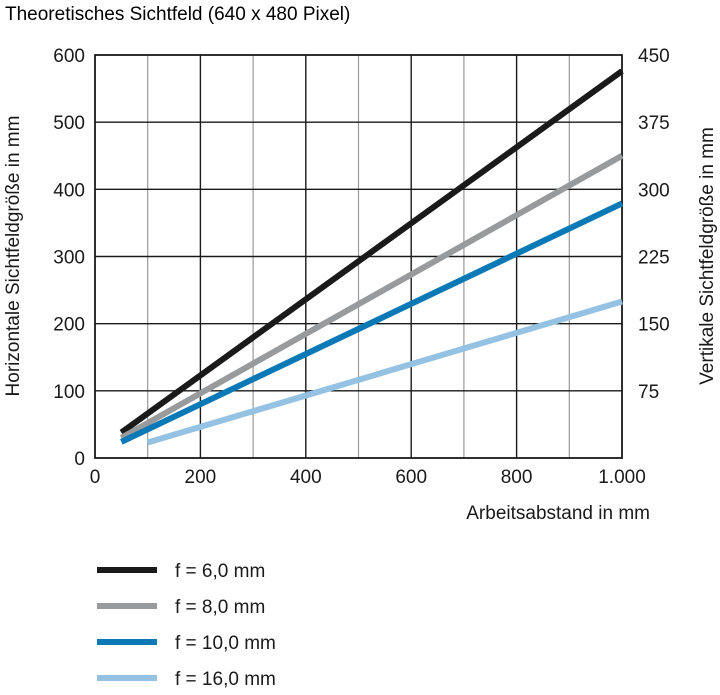 The image size is (720, 695). Describe the element at coordinates (201, 477) in the screenshot. I see `x-tick-label: 200` at that location.